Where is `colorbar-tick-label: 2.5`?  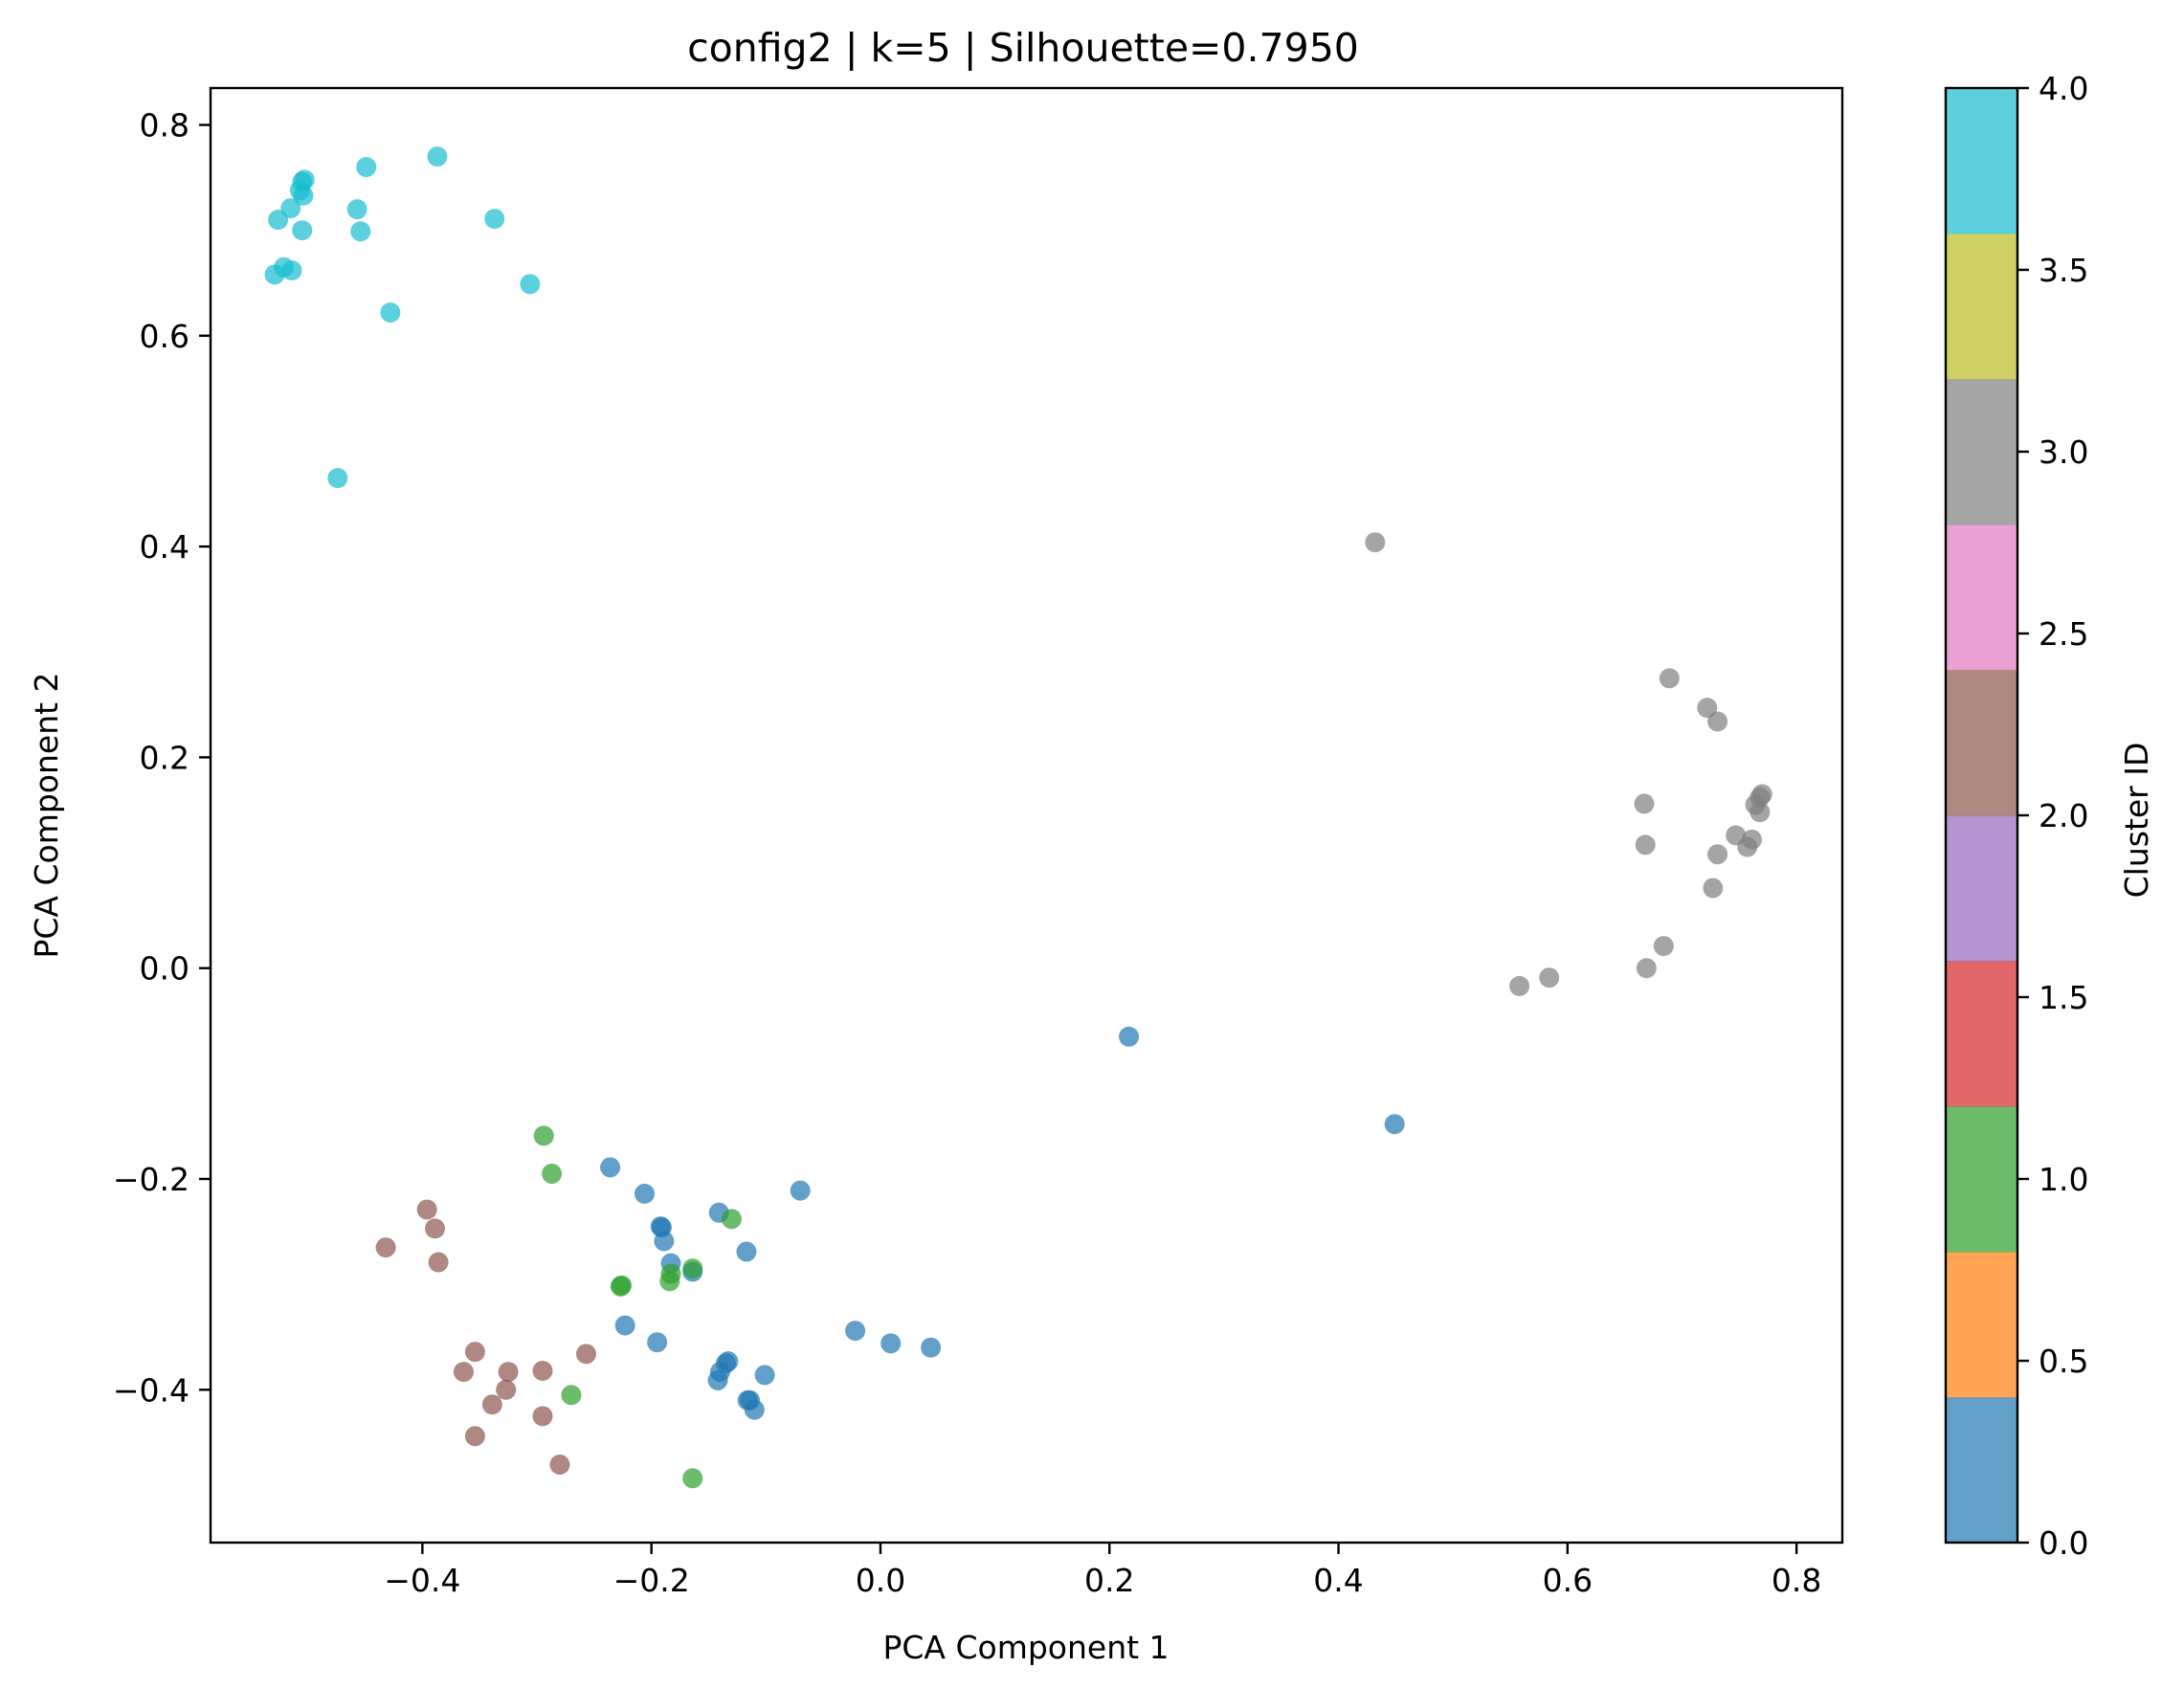
colorbar-tick-label: 2.5 is located at coordinates (2063, 634).